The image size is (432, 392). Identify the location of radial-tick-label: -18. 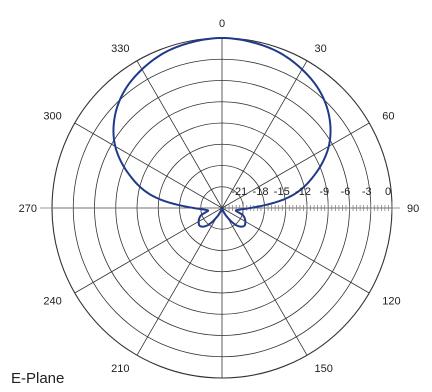
(261, 192).